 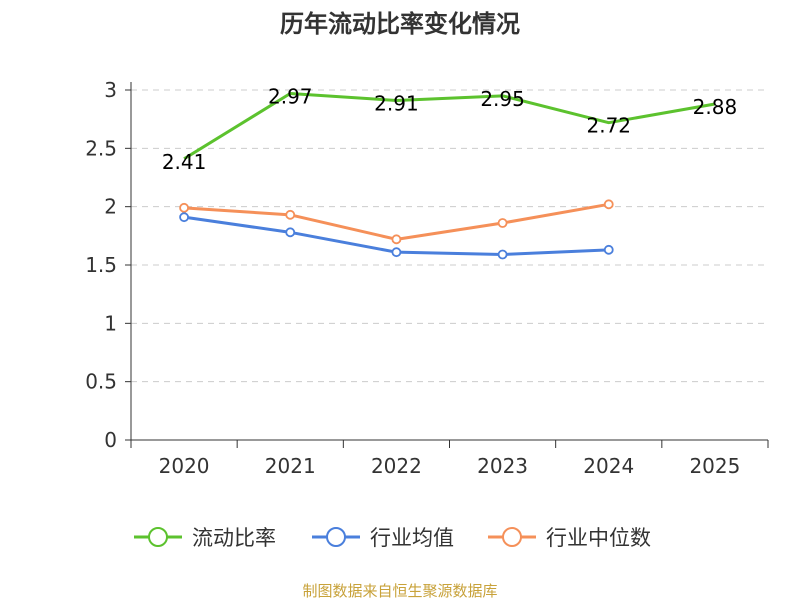 What do you see at coordinates (715, 107) in the screenshot?
I see `data-label: 2.88` at bounding box center [715, 107].